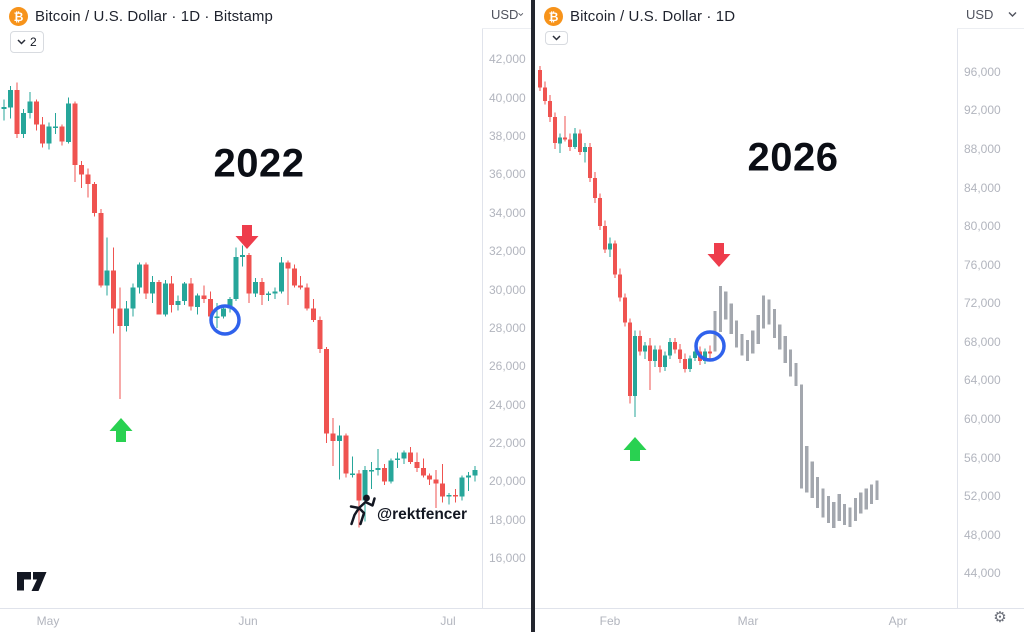  I want to click on price-tick-label: 28,000, so click(507, 328).